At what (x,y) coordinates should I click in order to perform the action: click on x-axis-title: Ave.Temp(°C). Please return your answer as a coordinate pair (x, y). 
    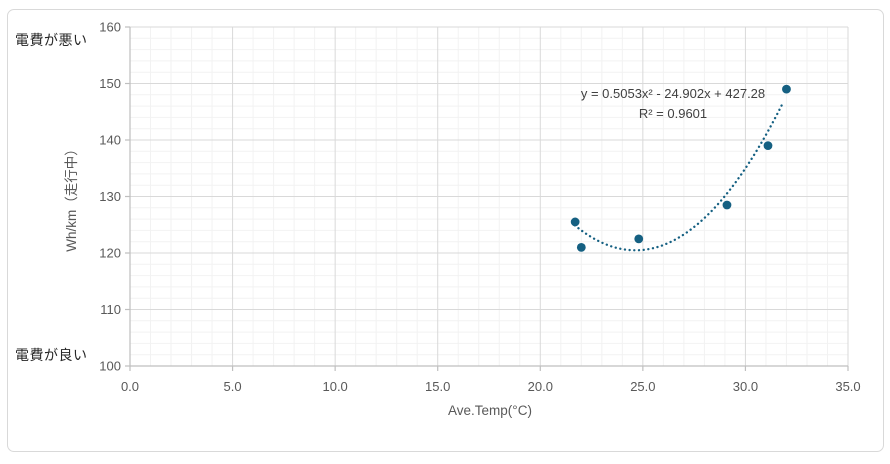
    Looking at the image, I should click on (490, 410).